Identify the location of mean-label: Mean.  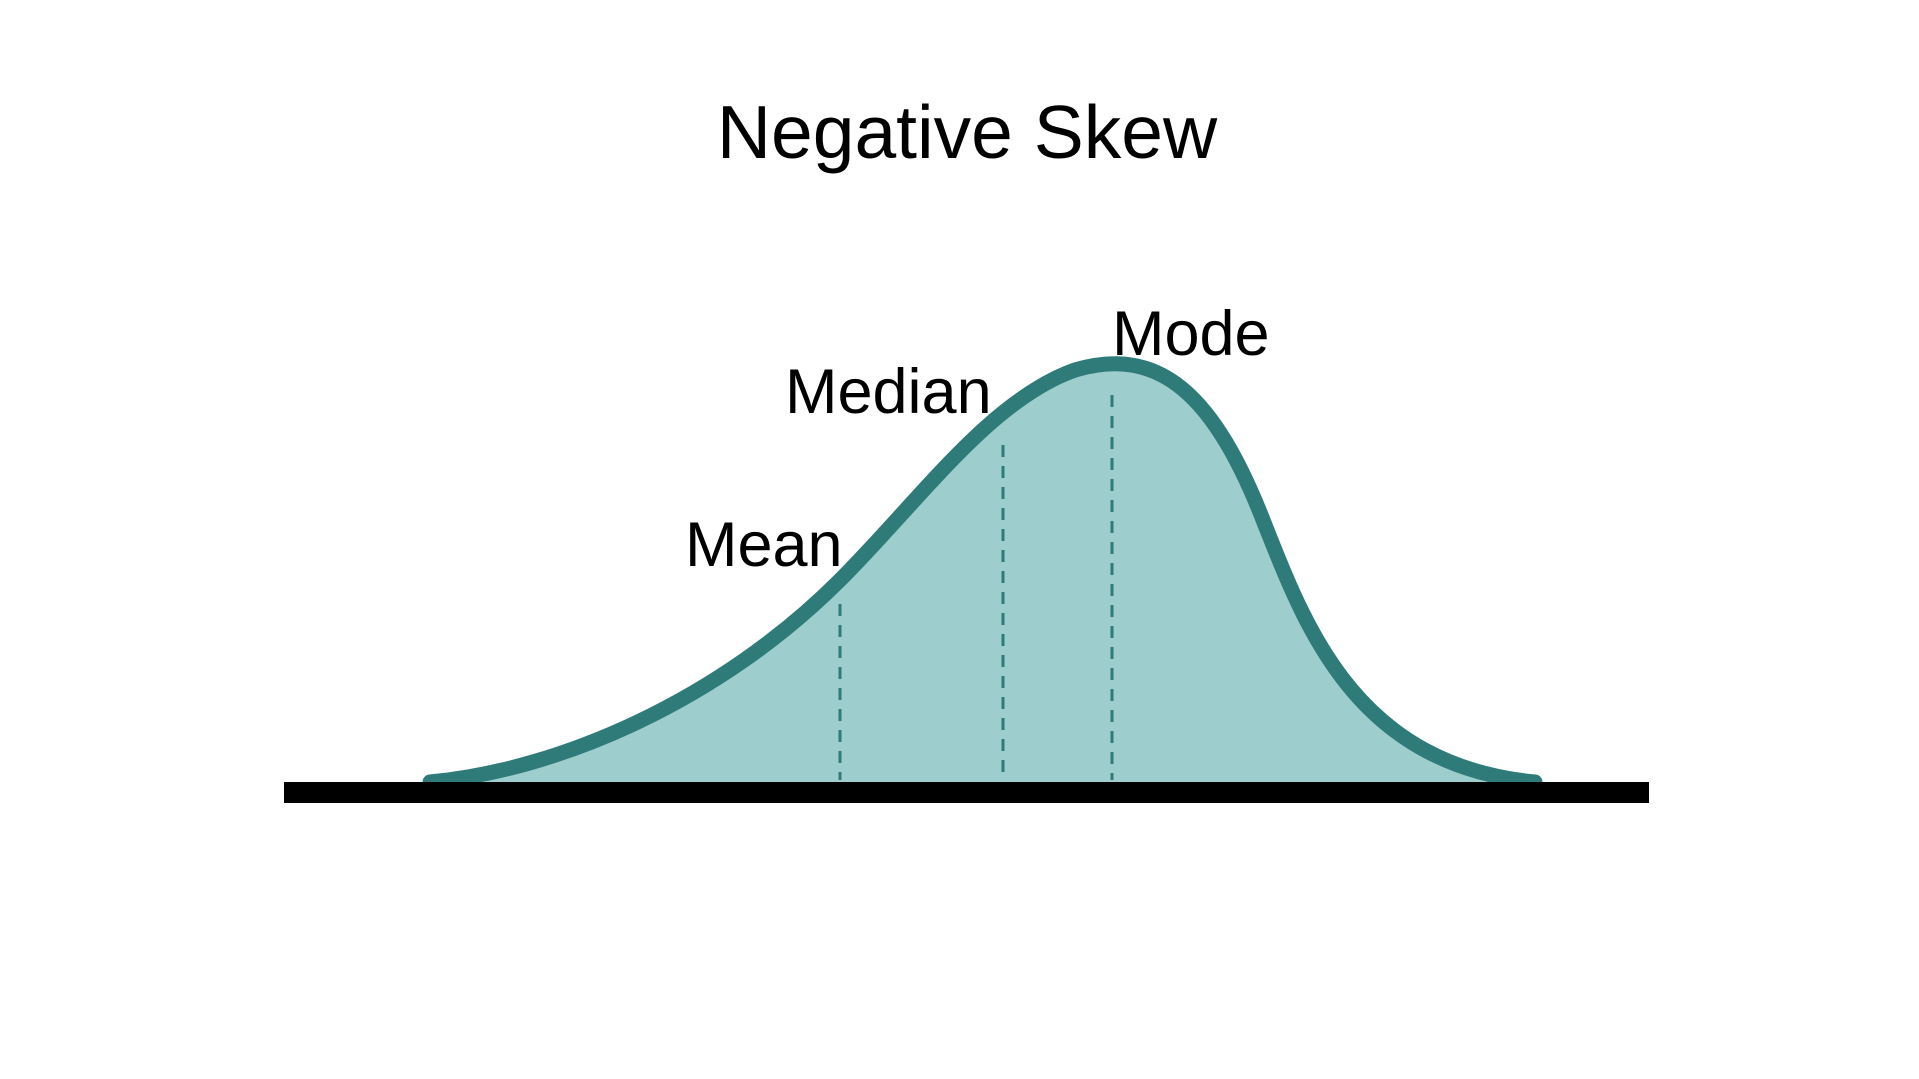
(764, 545).